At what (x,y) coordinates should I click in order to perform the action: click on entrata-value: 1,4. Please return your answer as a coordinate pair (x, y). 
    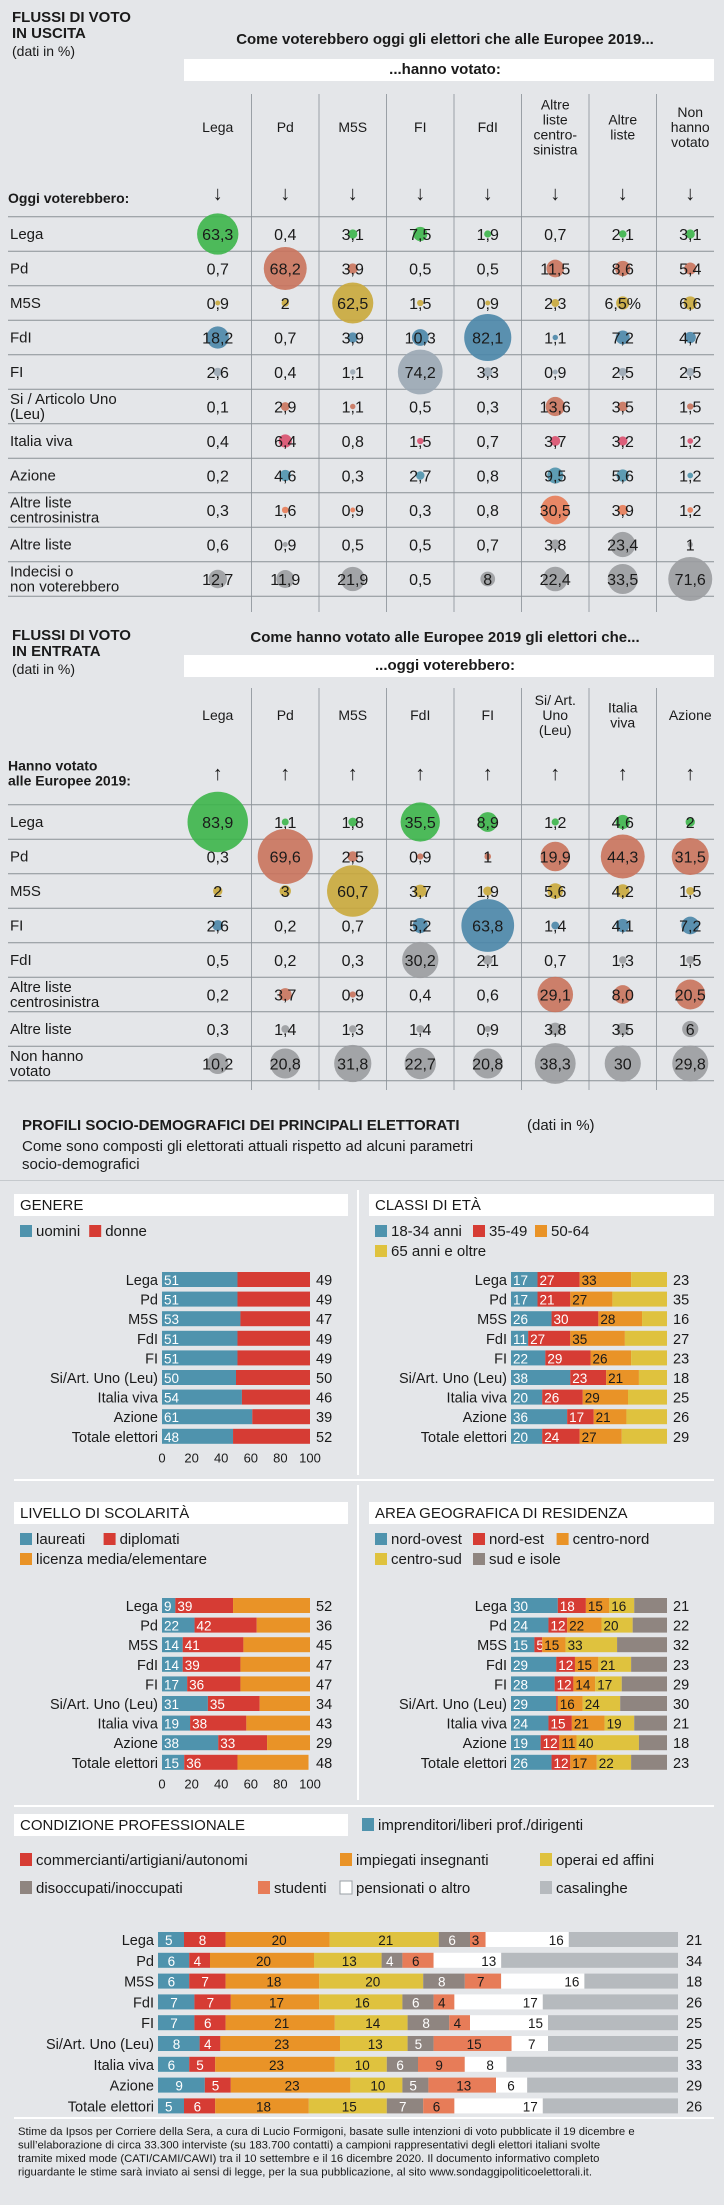
    Looking at the image, I should click on (555, 927).